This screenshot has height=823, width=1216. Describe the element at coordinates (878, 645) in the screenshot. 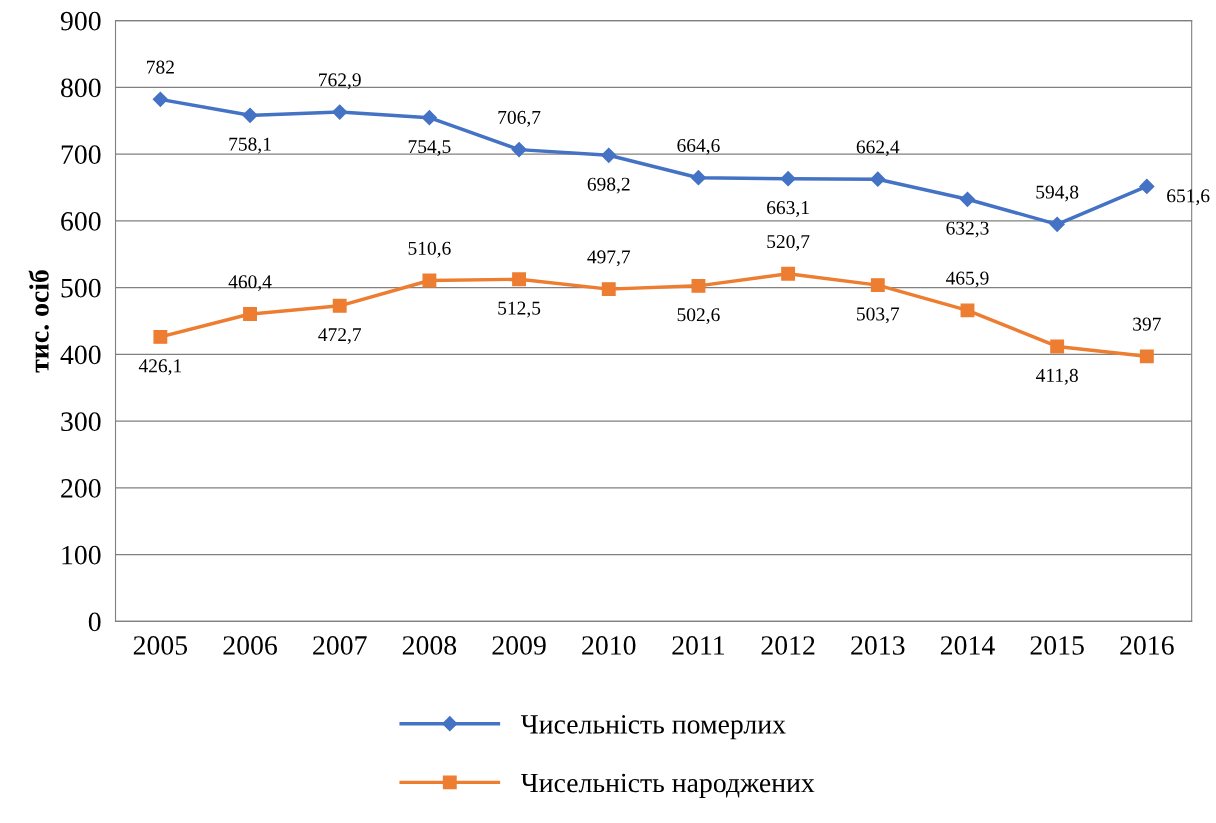

I see `x-tick-label: 2013` at that location.